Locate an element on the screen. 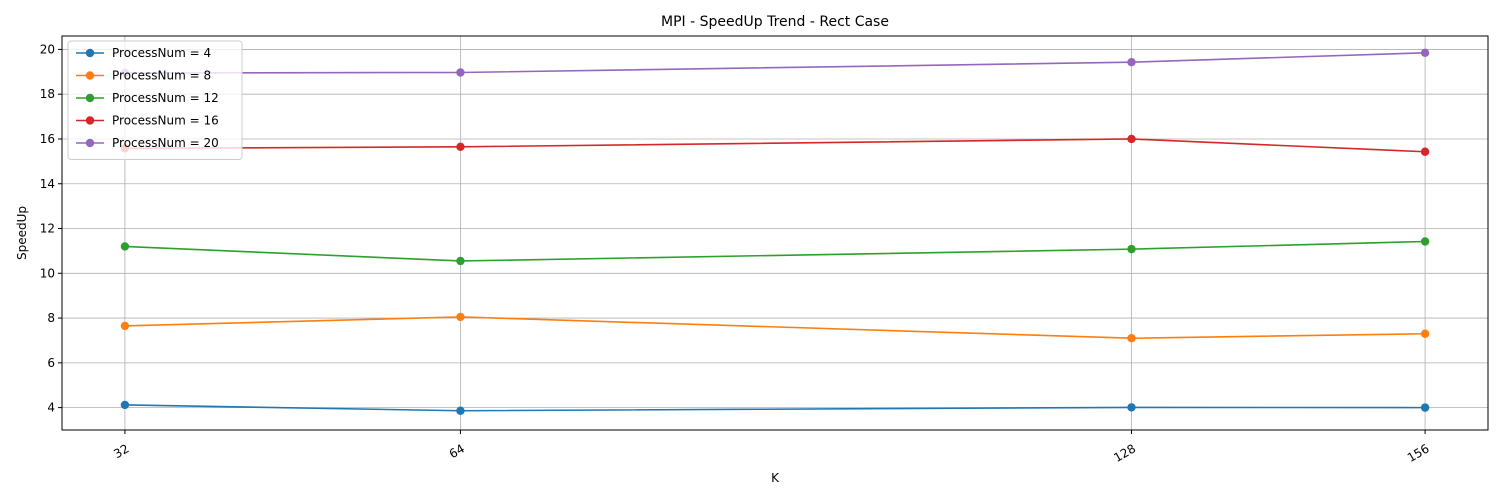 The width and height of the screenshot is (1500, 500). x-axis-label: K is located at coordinates (775, 478).